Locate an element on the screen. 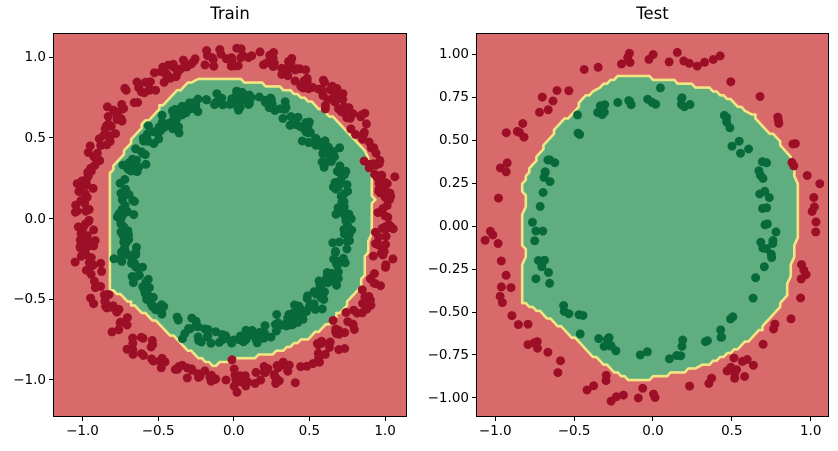 This screenshot has width=838, height=451. y-tick-mark is located at coordinates (50, 299).